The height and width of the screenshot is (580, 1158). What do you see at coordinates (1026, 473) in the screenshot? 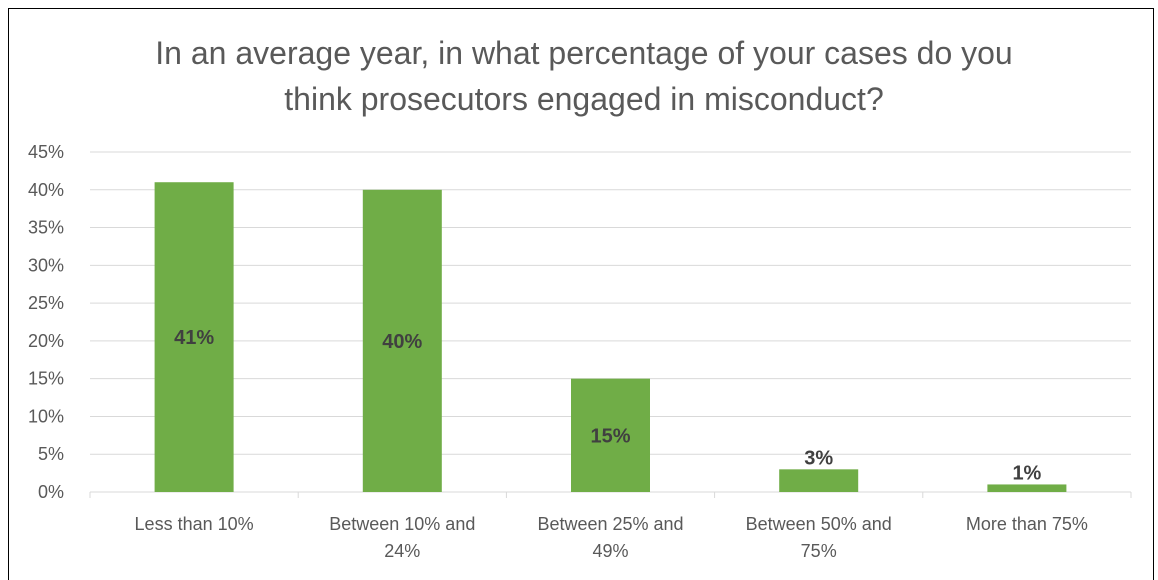
I see `data-label: 1%` at bounding box center [1026, 473].